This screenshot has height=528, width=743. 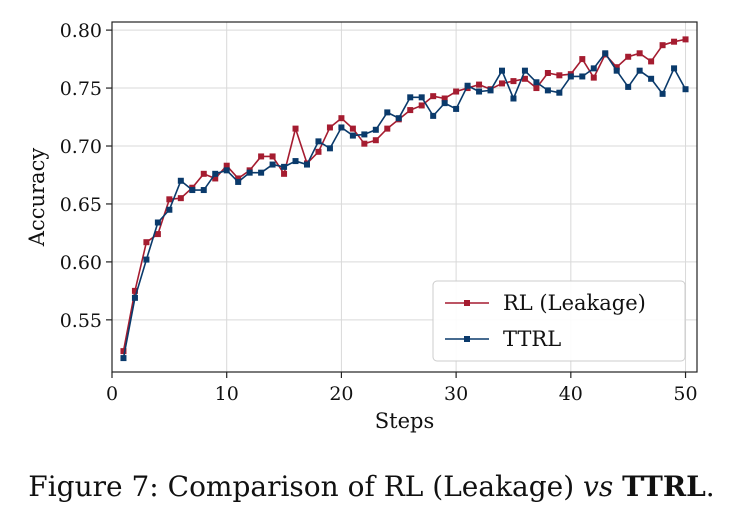 I want to click on caption-prefix: Figure 7: Comparison of RL (Leakage), so click(x=306, y=486).